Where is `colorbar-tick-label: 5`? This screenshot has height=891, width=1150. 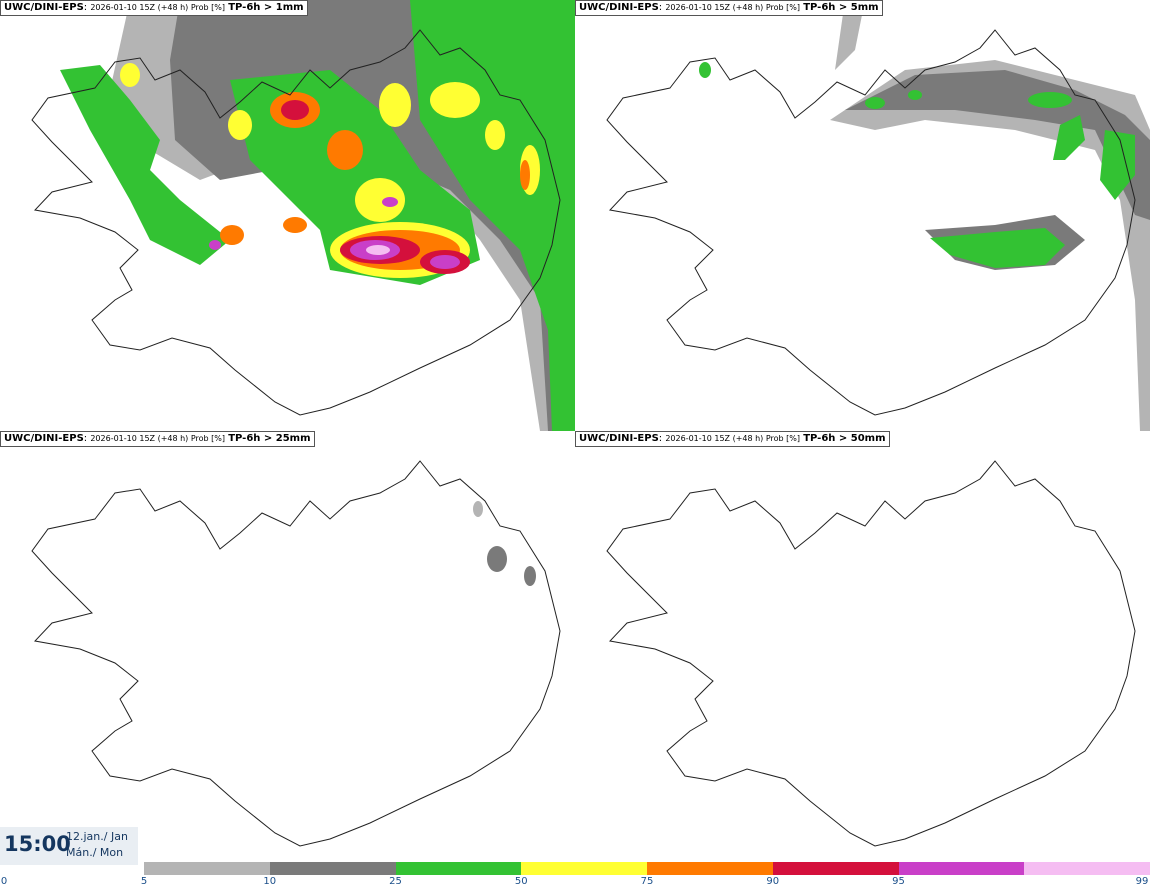 colorbar-tick-label: 5 is located at coordinates (144, 881).